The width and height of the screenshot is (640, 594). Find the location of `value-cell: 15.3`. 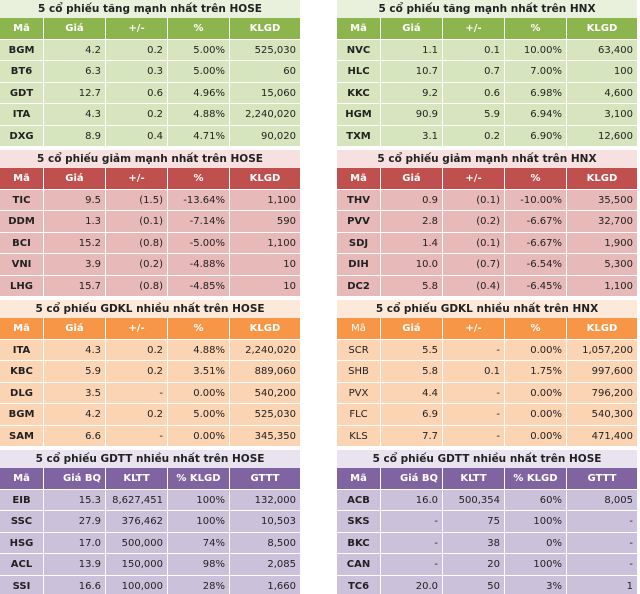

value-cell: 15.3 is located at coordinates (75, 499).